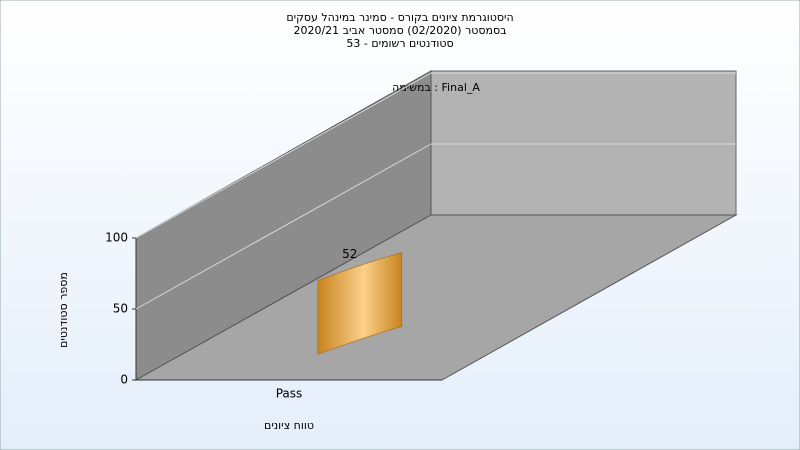  Describe the element at coordinates (436, 87) in the screenshot. I see `annotation: במשימה : Final_A` at that location.